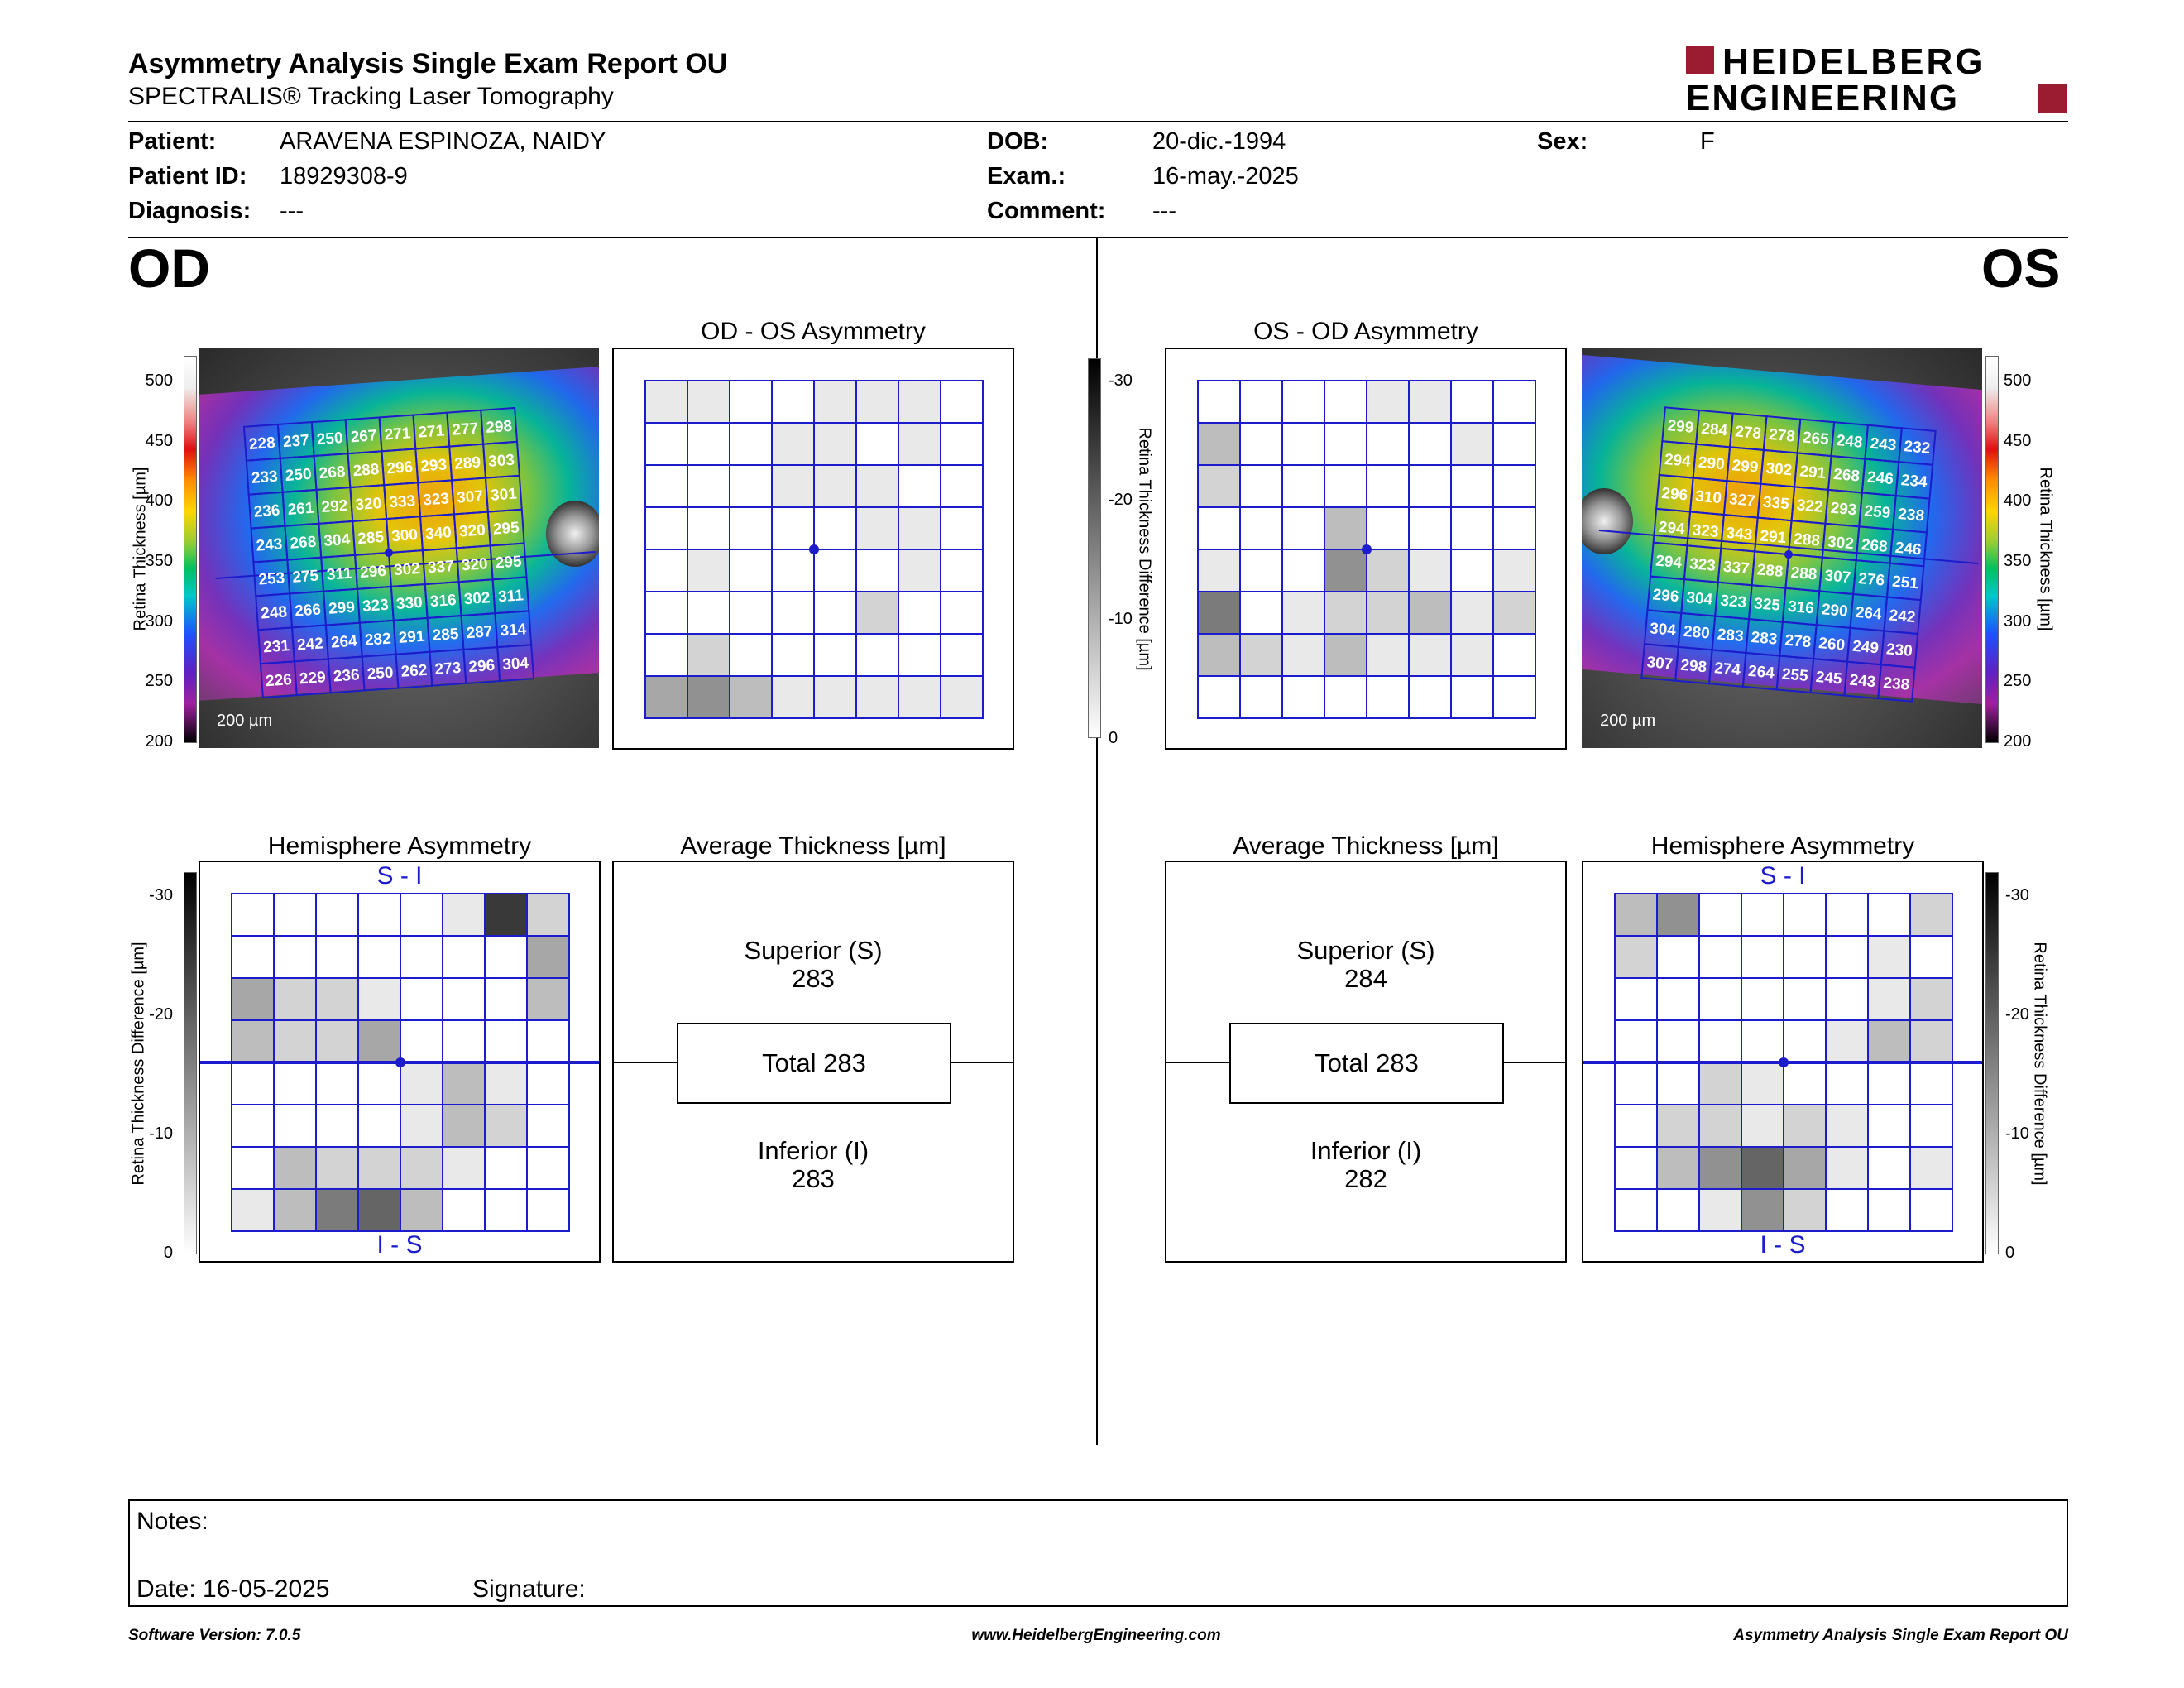 The image size is (2184, 1688). What do you see at coordinates (1871, 580) in the screenshot?
I see `os-thickness-value: 276` at bounding box center [1871, 580].